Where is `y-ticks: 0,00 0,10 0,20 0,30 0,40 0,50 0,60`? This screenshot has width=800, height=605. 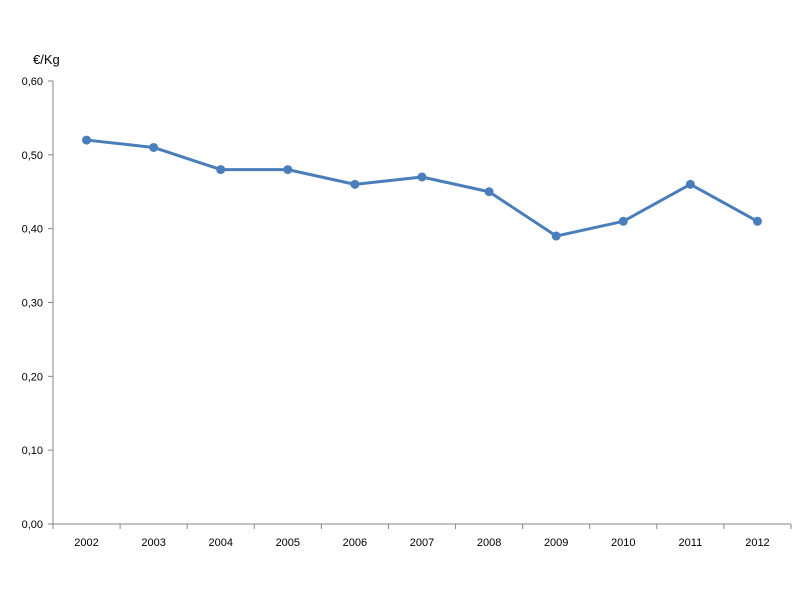 y-ticks: 0,00 0,10 0,20 0,30 0,40 0,50 0,60 is located at coordinates (37, 303).